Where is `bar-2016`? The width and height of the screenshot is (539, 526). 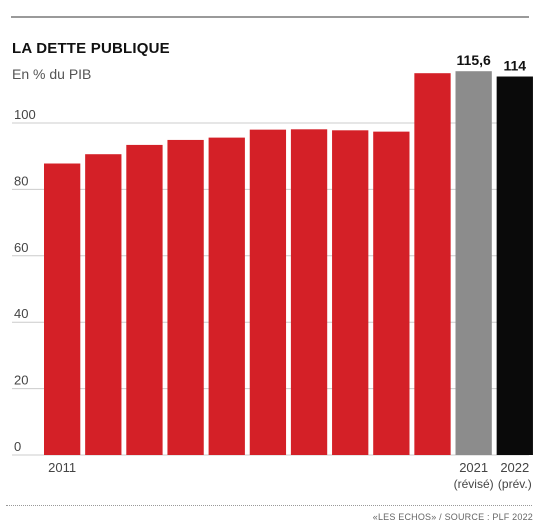
bar-2016 is located at coordinates (268, 292).